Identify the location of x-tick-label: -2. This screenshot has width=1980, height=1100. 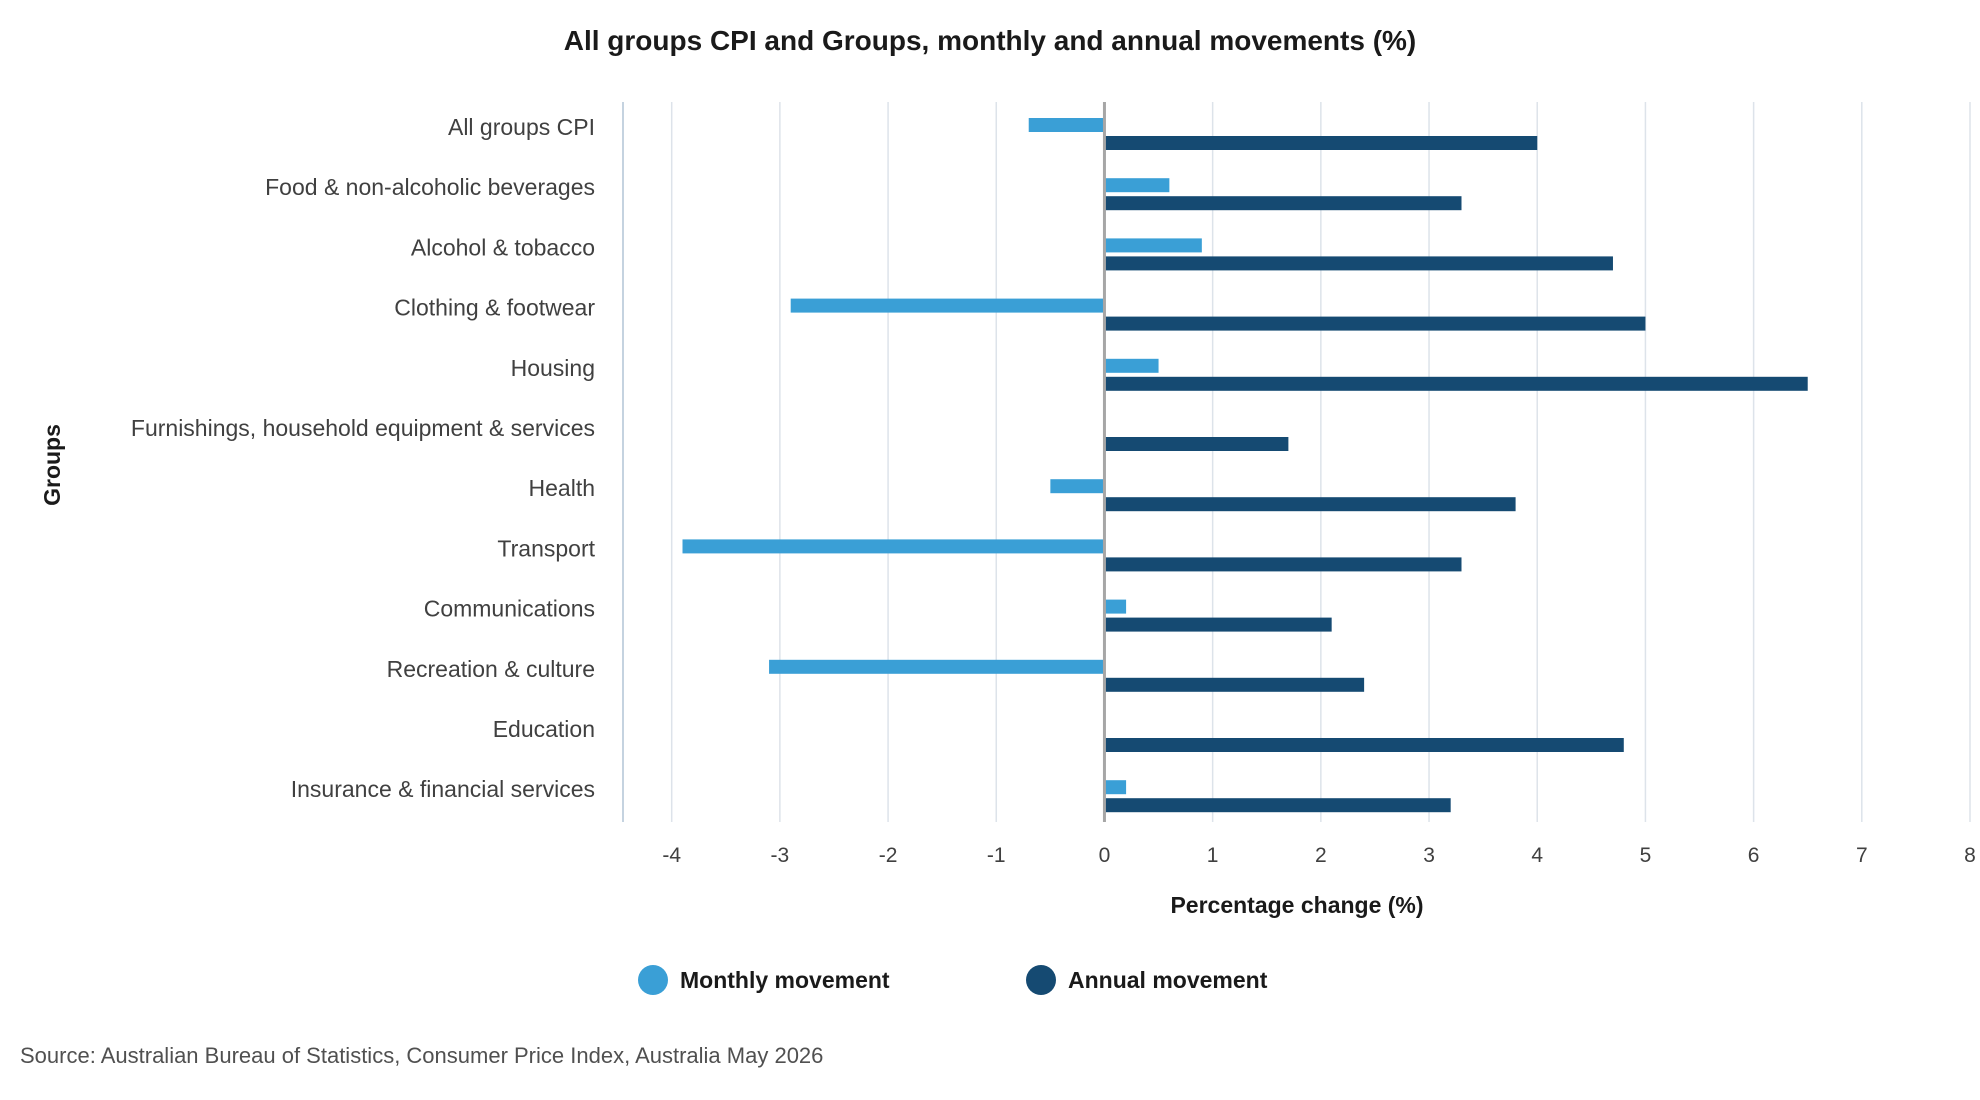
(888, 855).